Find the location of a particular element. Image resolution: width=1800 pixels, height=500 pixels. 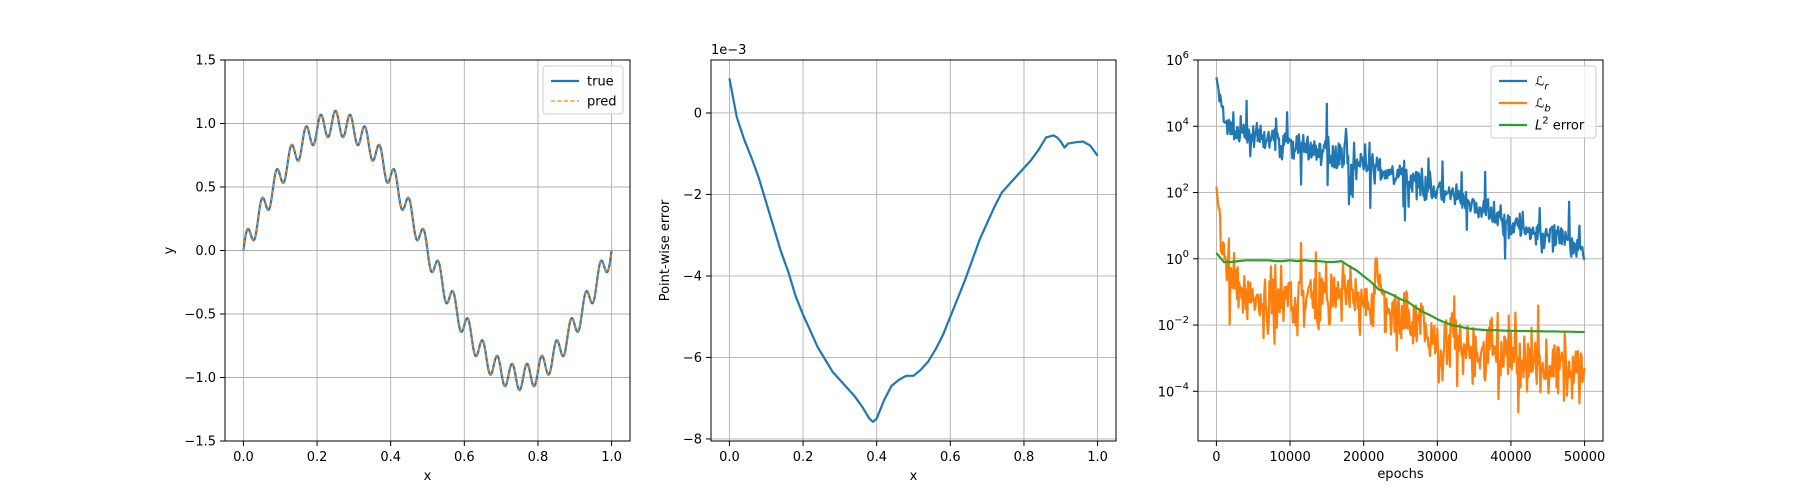

y-tick-label-exponent: −4 is located at coordinates (1181, 386).